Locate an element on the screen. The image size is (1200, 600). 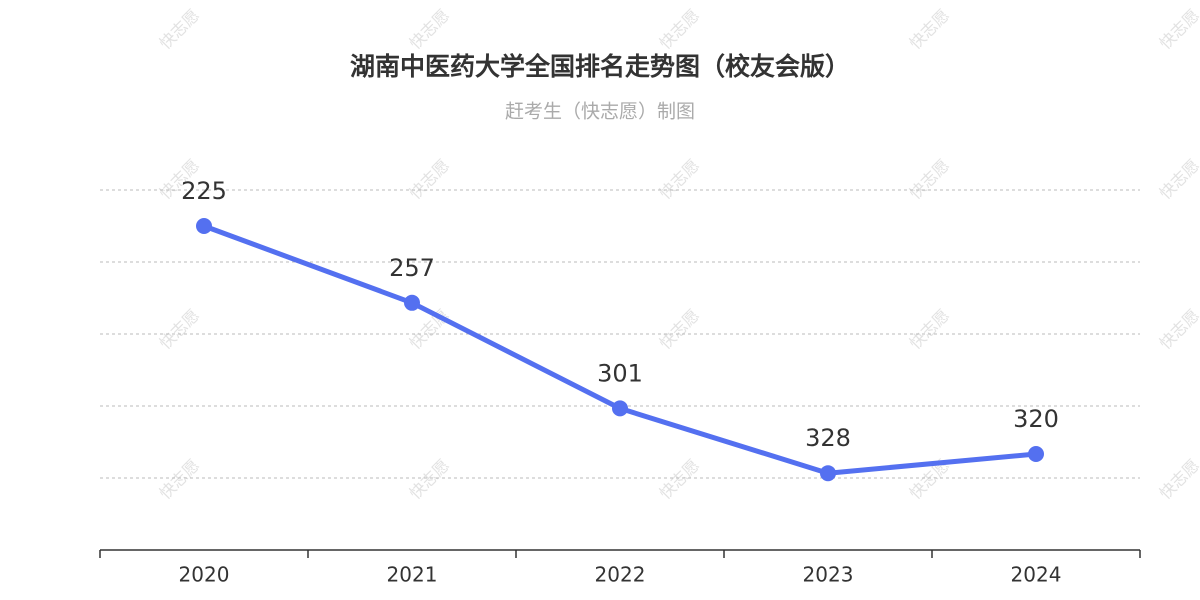
x-tick-label: 2023 is located at coordinates (828, 575).